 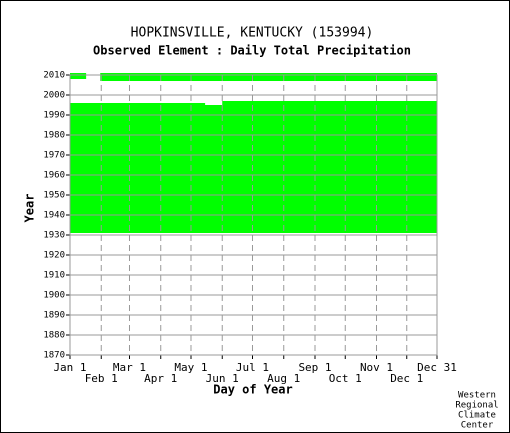 What do you see at coordinates (54, 176) in the screenshot?
I see `y-tick-label: 1960` at bounding box center [54, 176].